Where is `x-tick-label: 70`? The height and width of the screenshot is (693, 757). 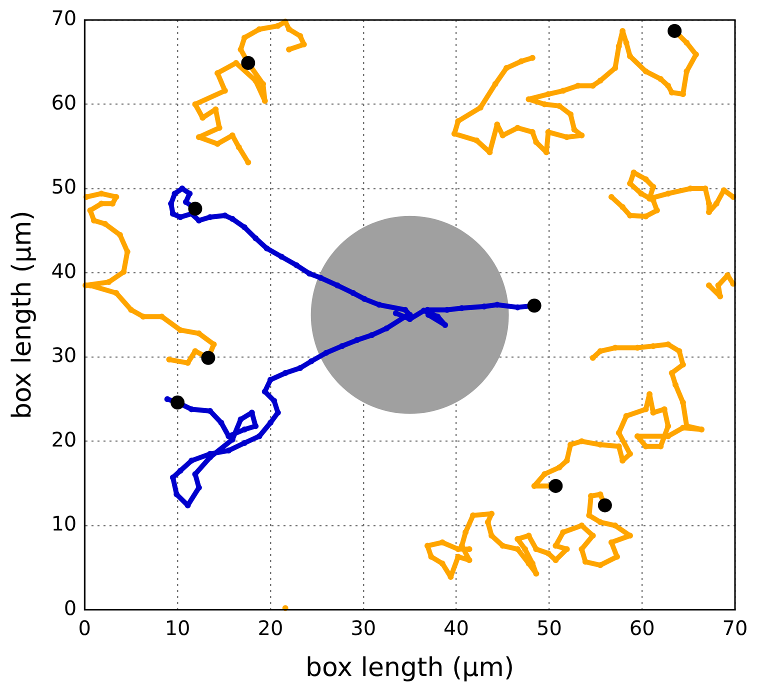 x-tick-label: 70 is located at coordinates (735, 628).